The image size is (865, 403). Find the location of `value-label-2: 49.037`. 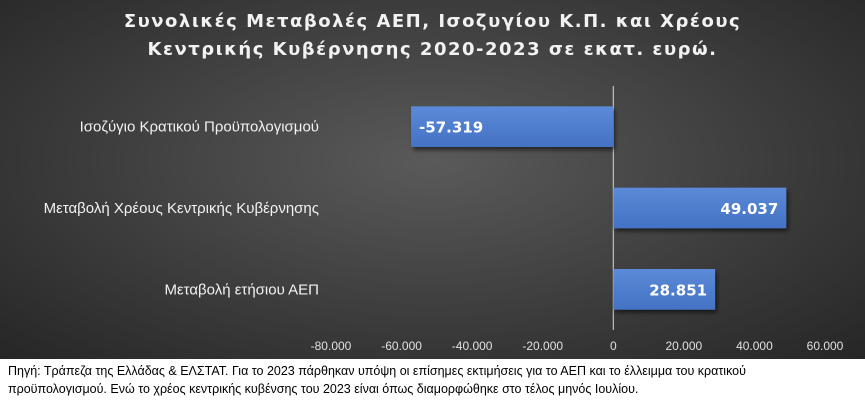

value-label-2: 49.037 is located at coordinates (749, 209).